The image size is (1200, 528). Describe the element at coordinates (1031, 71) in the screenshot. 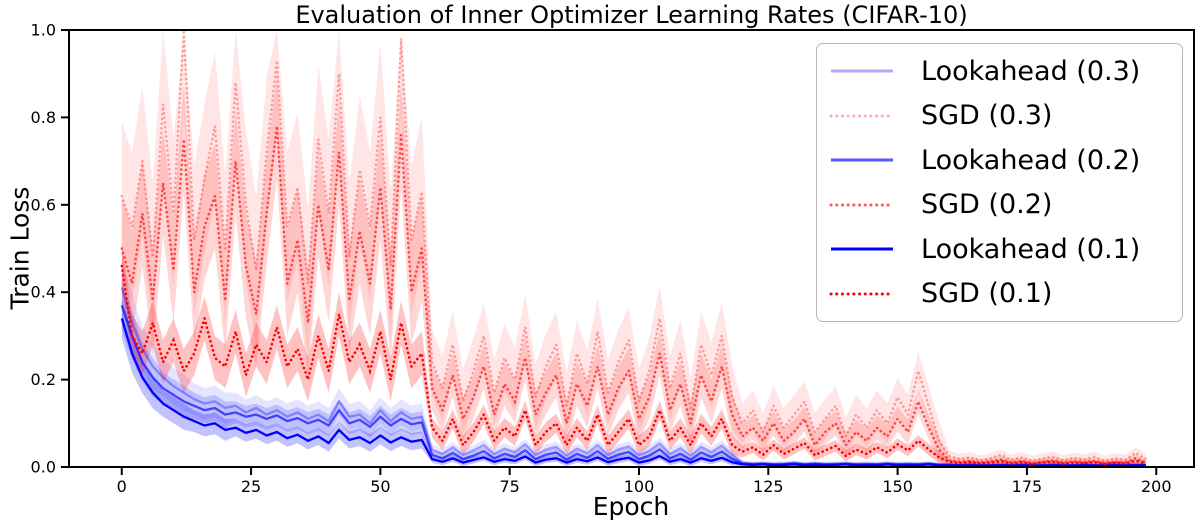

I see `legend-item-label: Lookahead (0.3)` at that location.